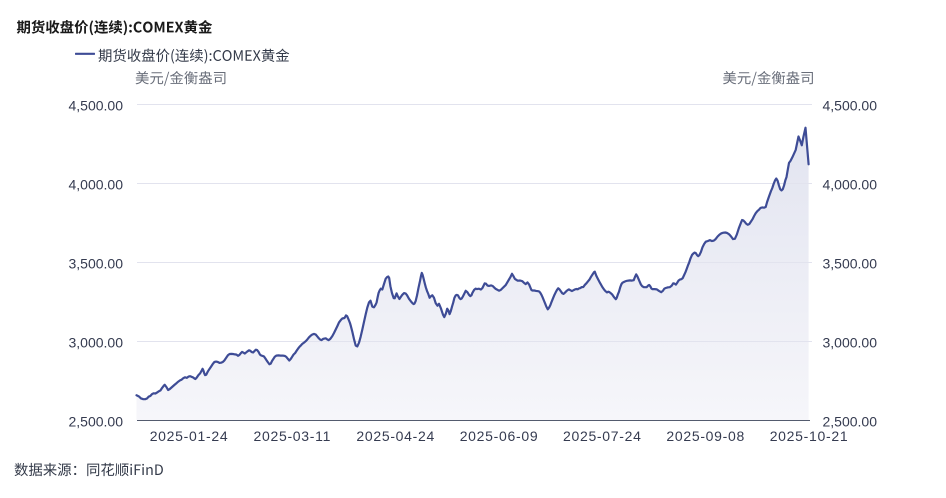  What do you see at coordinates (809, 436) in the screenshot?
I see `svg-text: 2025-10-21` at bounding box center [809, 436].